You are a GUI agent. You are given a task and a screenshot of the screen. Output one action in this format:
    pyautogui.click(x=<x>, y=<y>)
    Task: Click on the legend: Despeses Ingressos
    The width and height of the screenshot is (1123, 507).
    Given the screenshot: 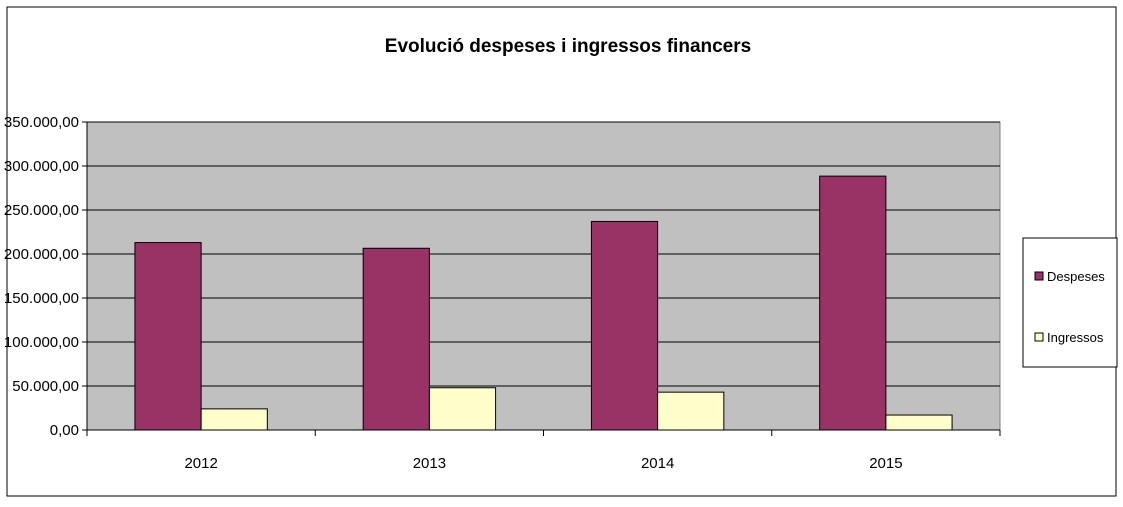 What is the action you would take?
    pyautogui.click(x=1070, y=302)
    